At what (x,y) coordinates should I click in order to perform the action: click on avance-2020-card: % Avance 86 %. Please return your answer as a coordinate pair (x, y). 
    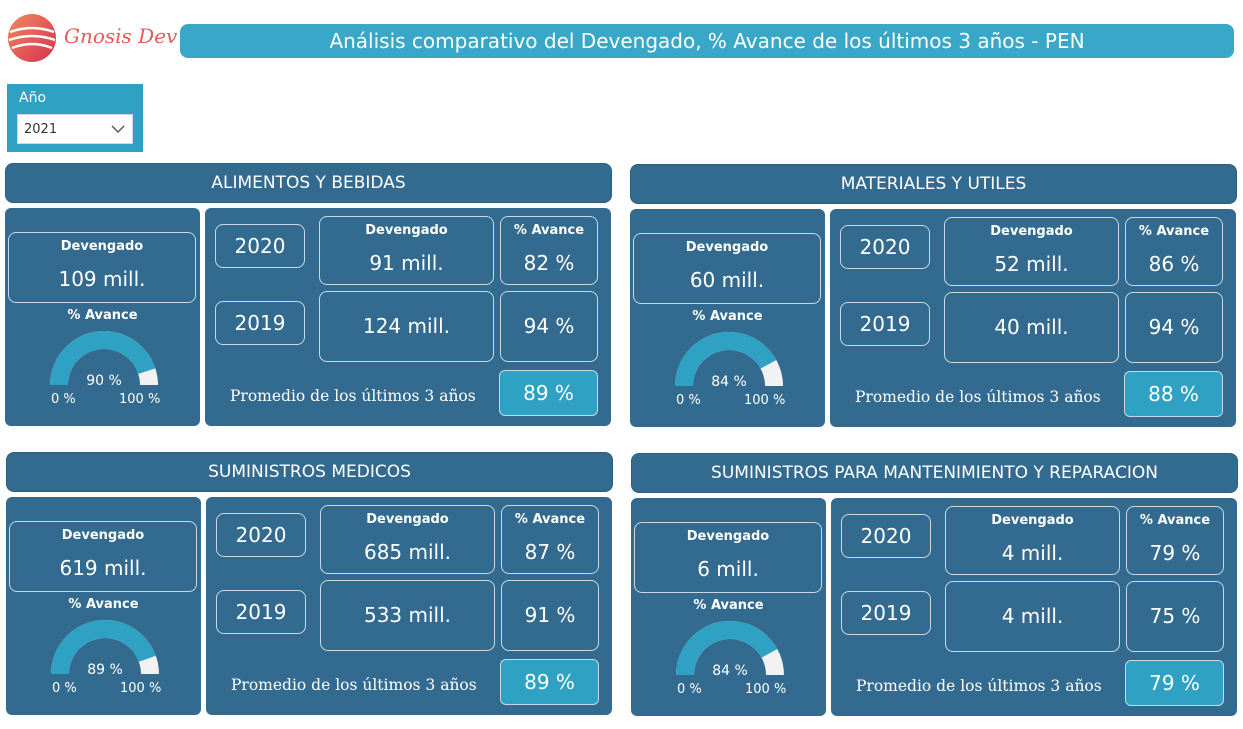
    Looking at the image, I should click on (1174, 251).